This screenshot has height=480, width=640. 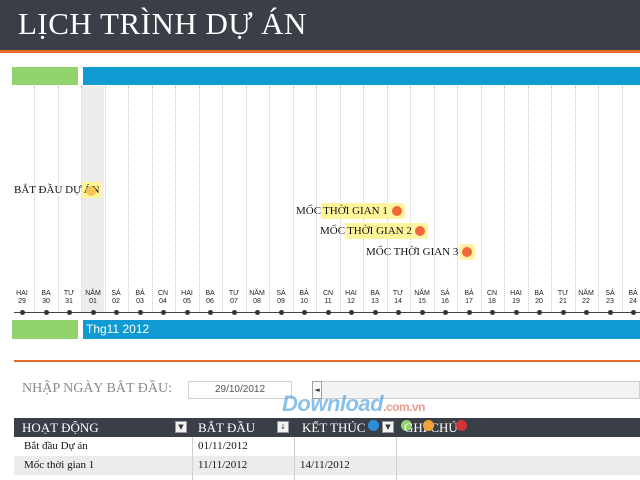 I want to click on milestone-3: MỐC THỜI GIAN 3, so click(x=412, y=252).